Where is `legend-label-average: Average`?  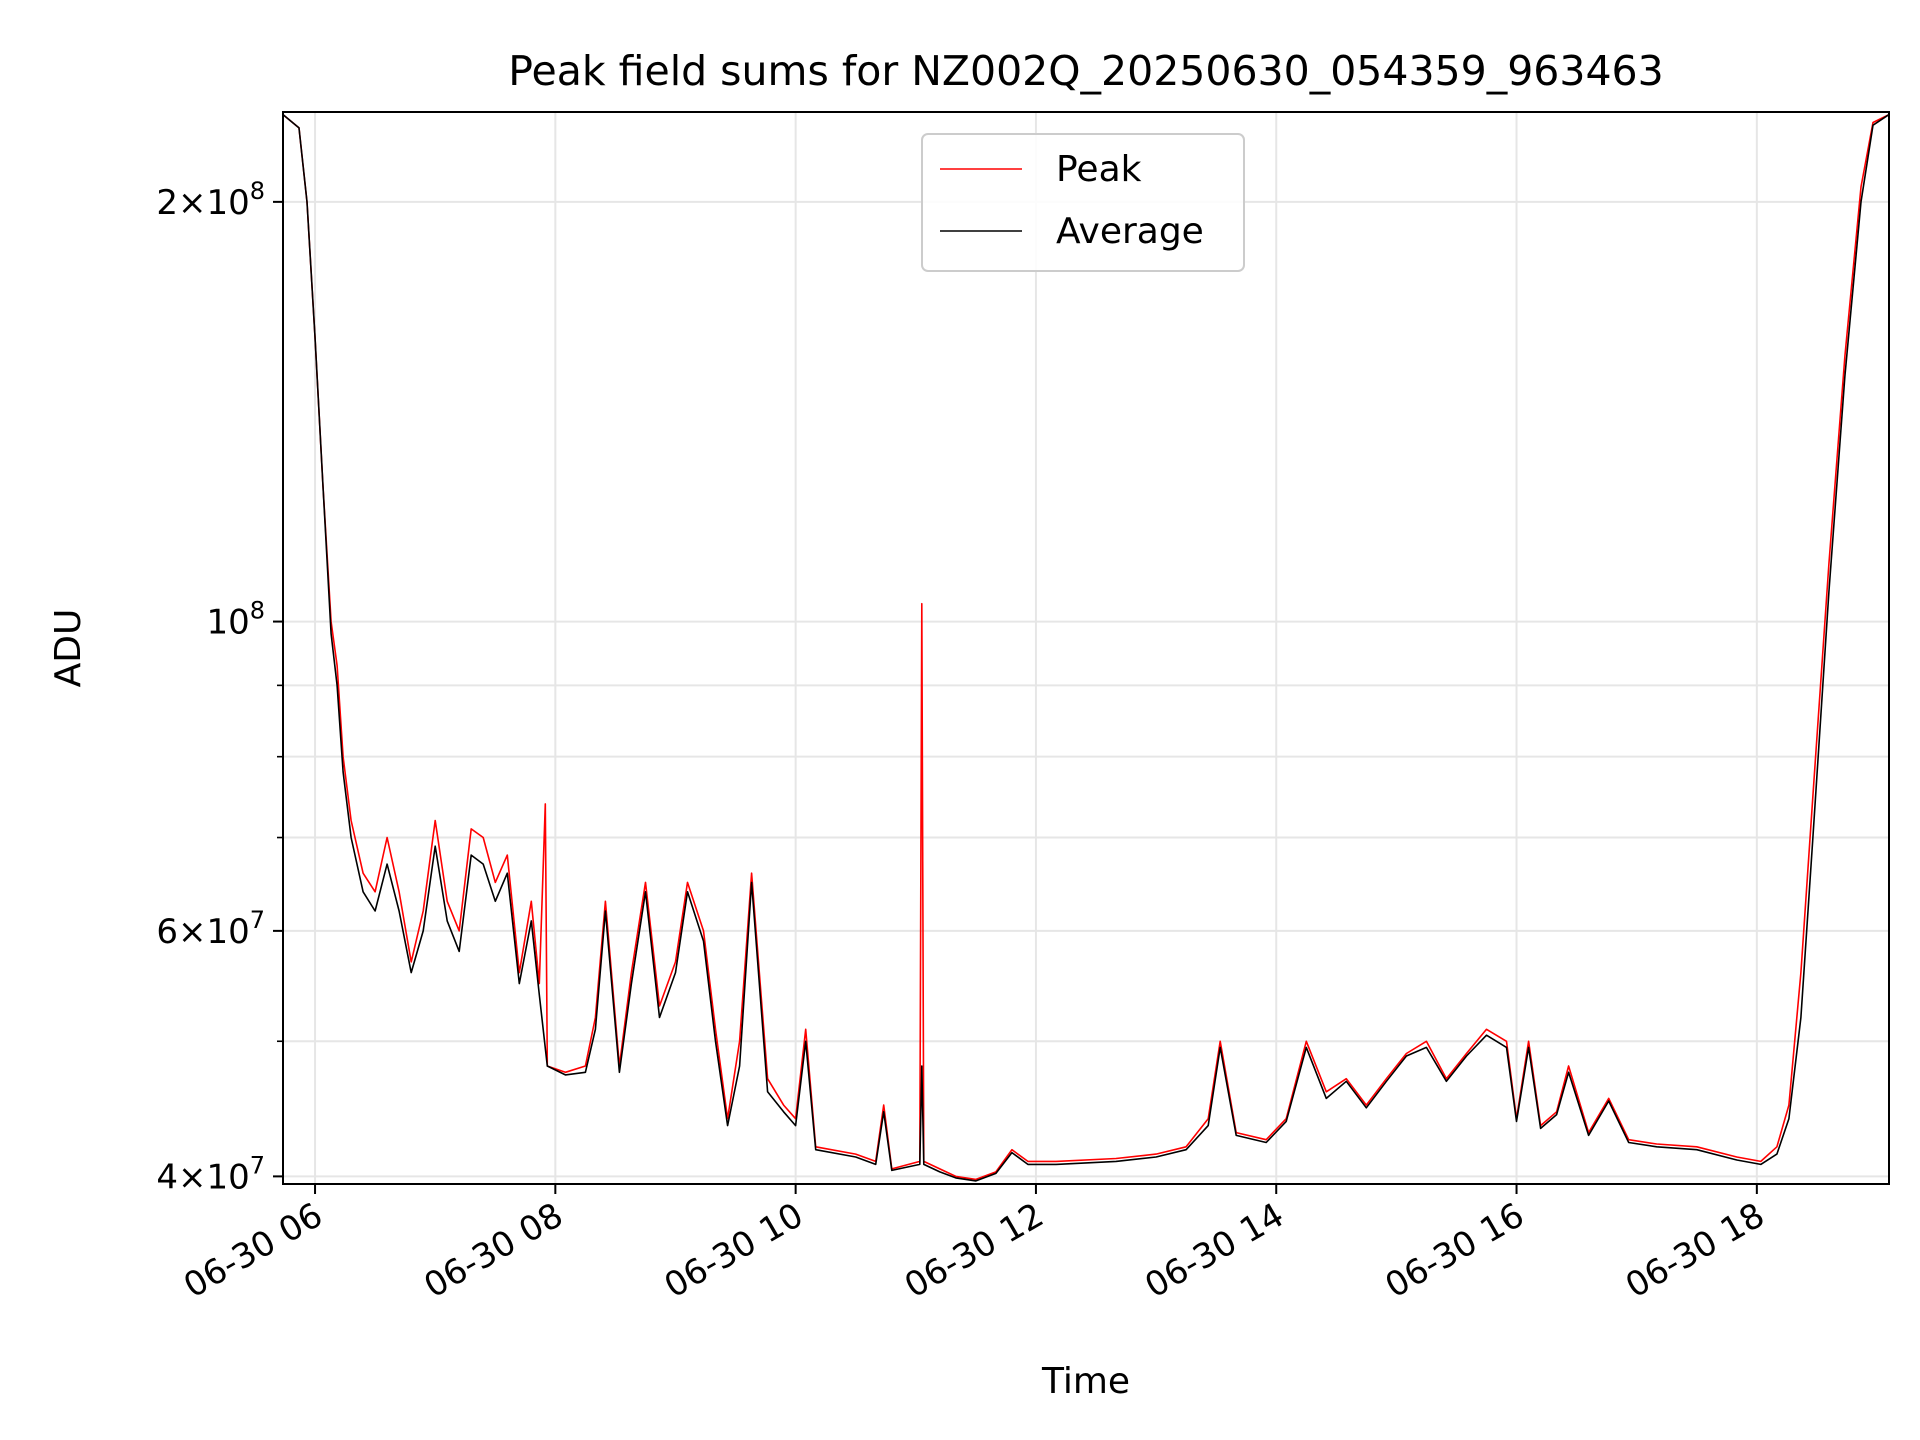 legend-label-average: Average is located at coordinates (1130, 231).